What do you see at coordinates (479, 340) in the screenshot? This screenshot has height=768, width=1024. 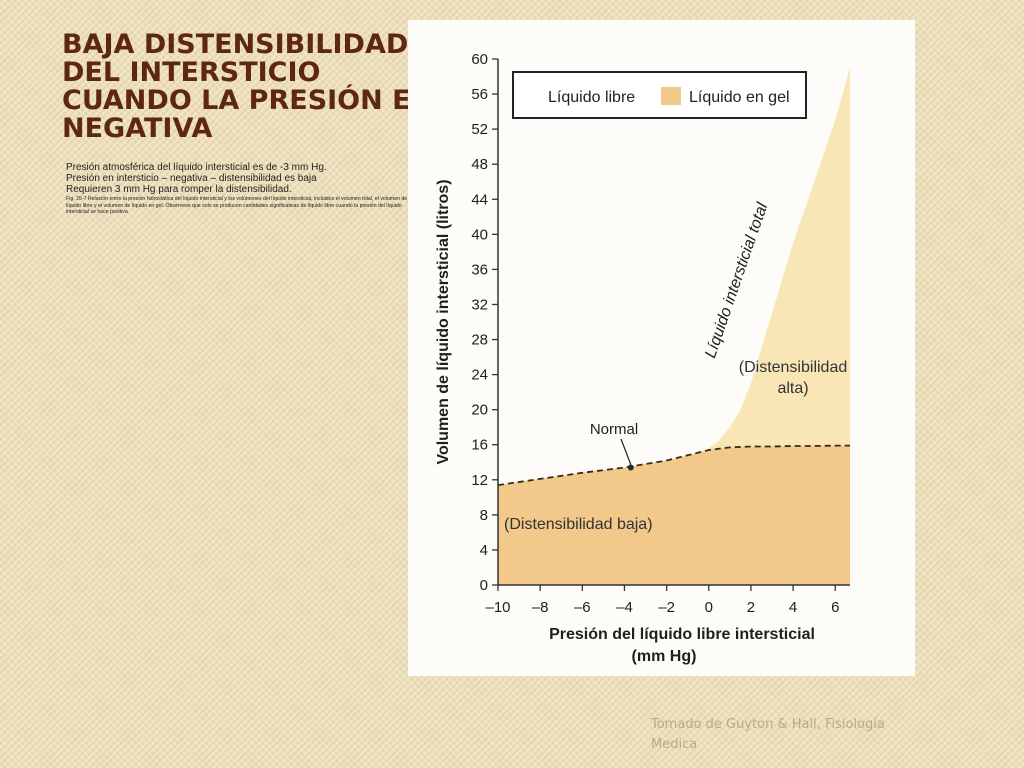 I see `y-tick-label-28: 28` at bounding box center [479, 340].